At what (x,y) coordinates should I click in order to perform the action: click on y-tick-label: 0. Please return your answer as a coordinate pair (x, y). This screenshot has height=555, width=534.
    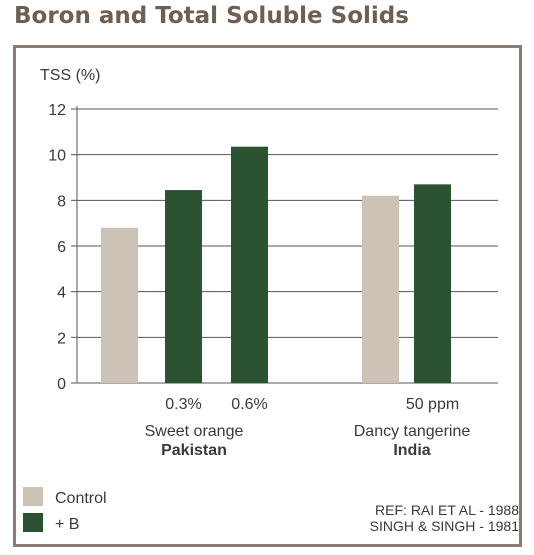
    Looking at the image, I should click on (61, 384).